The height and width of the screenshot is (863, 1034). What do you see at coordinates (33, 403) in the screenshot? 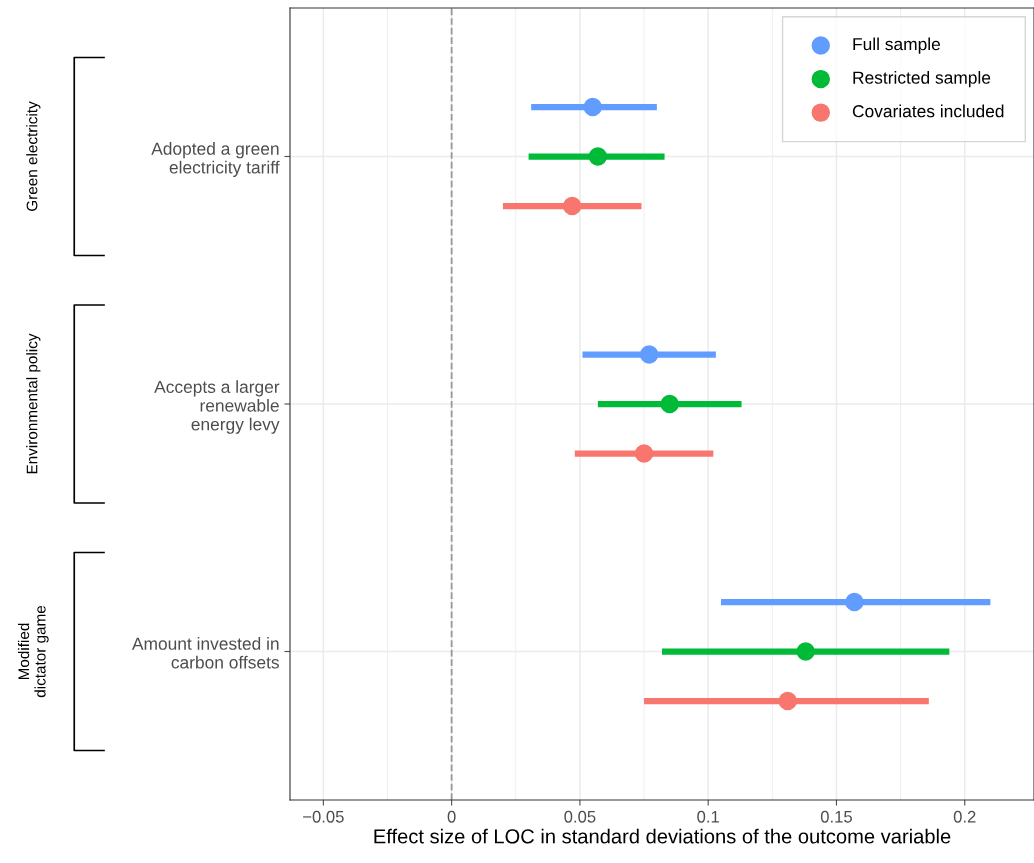
I see `text: Environmental policy` at bounding box center [33, 403].